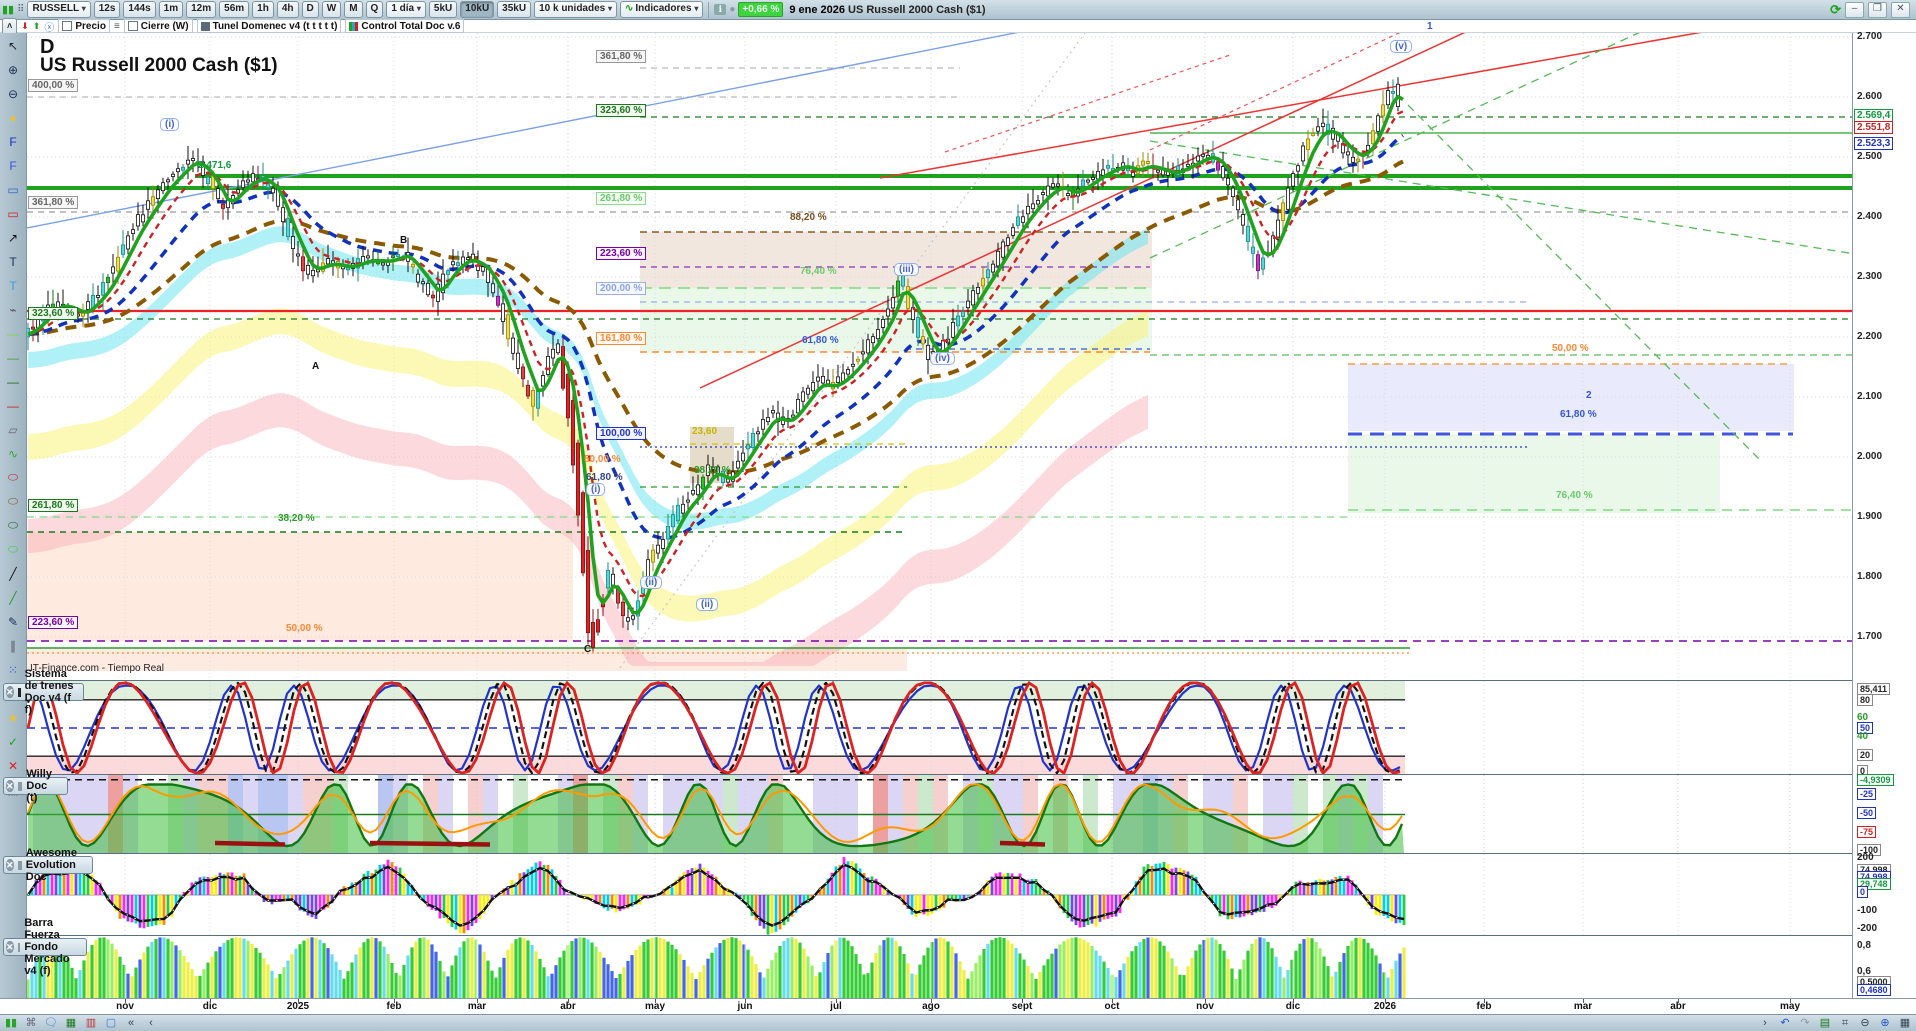  Describe the element at coordinates (13, 189) in the screenshot. I see `tool-rect-blue-tool: ▭` at that location.